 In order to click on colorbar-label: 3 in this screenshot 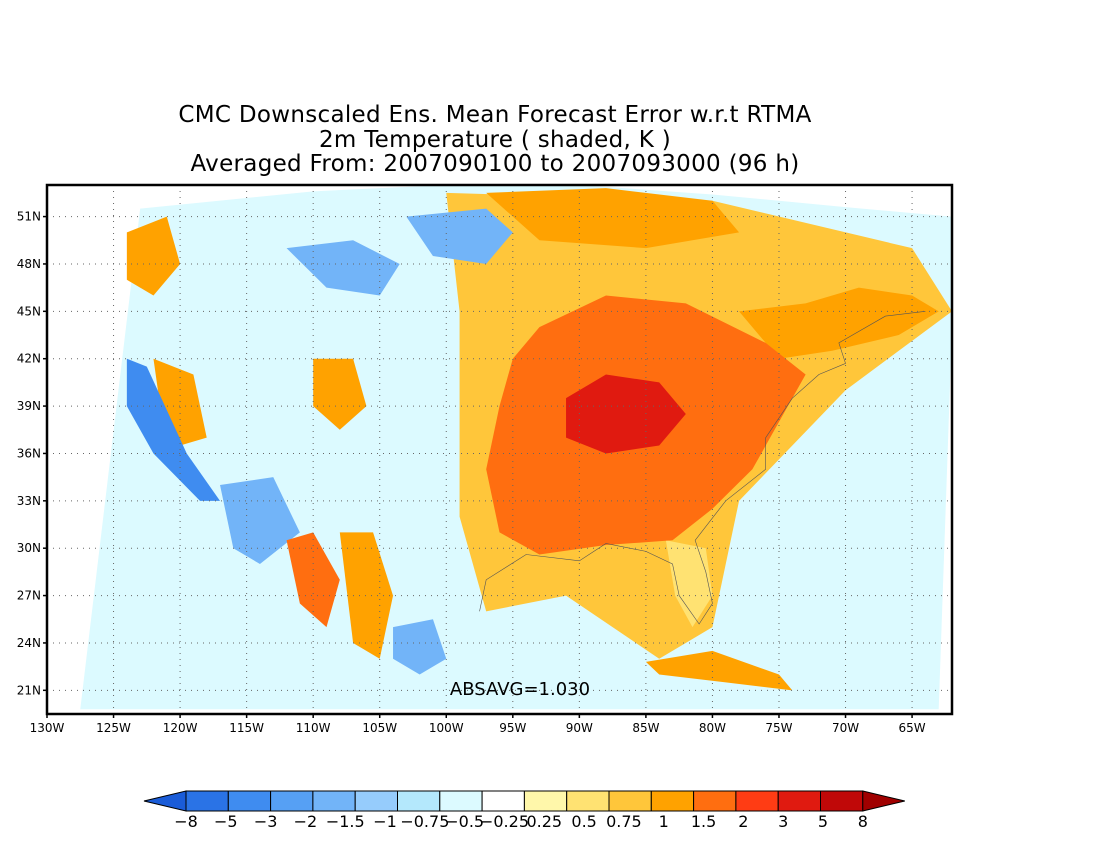, I will do `click(783, 821)`.